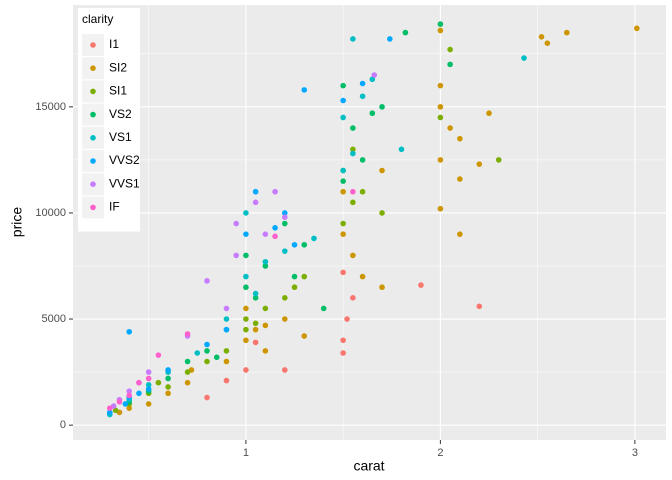 The image size is (672, 480). Describe the element at coordinates (118, 67) in the screenshot. I see `legend-label: SI2` at that location.